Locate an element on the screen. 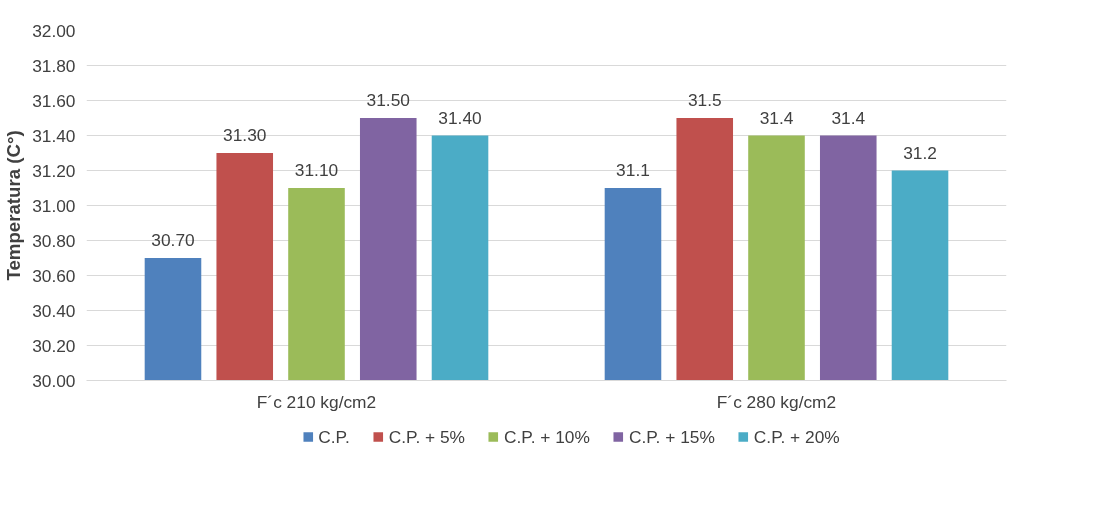 This screenshot has width=1120, height=505. data-label: 31.1 is located at coordinates (633, 170).